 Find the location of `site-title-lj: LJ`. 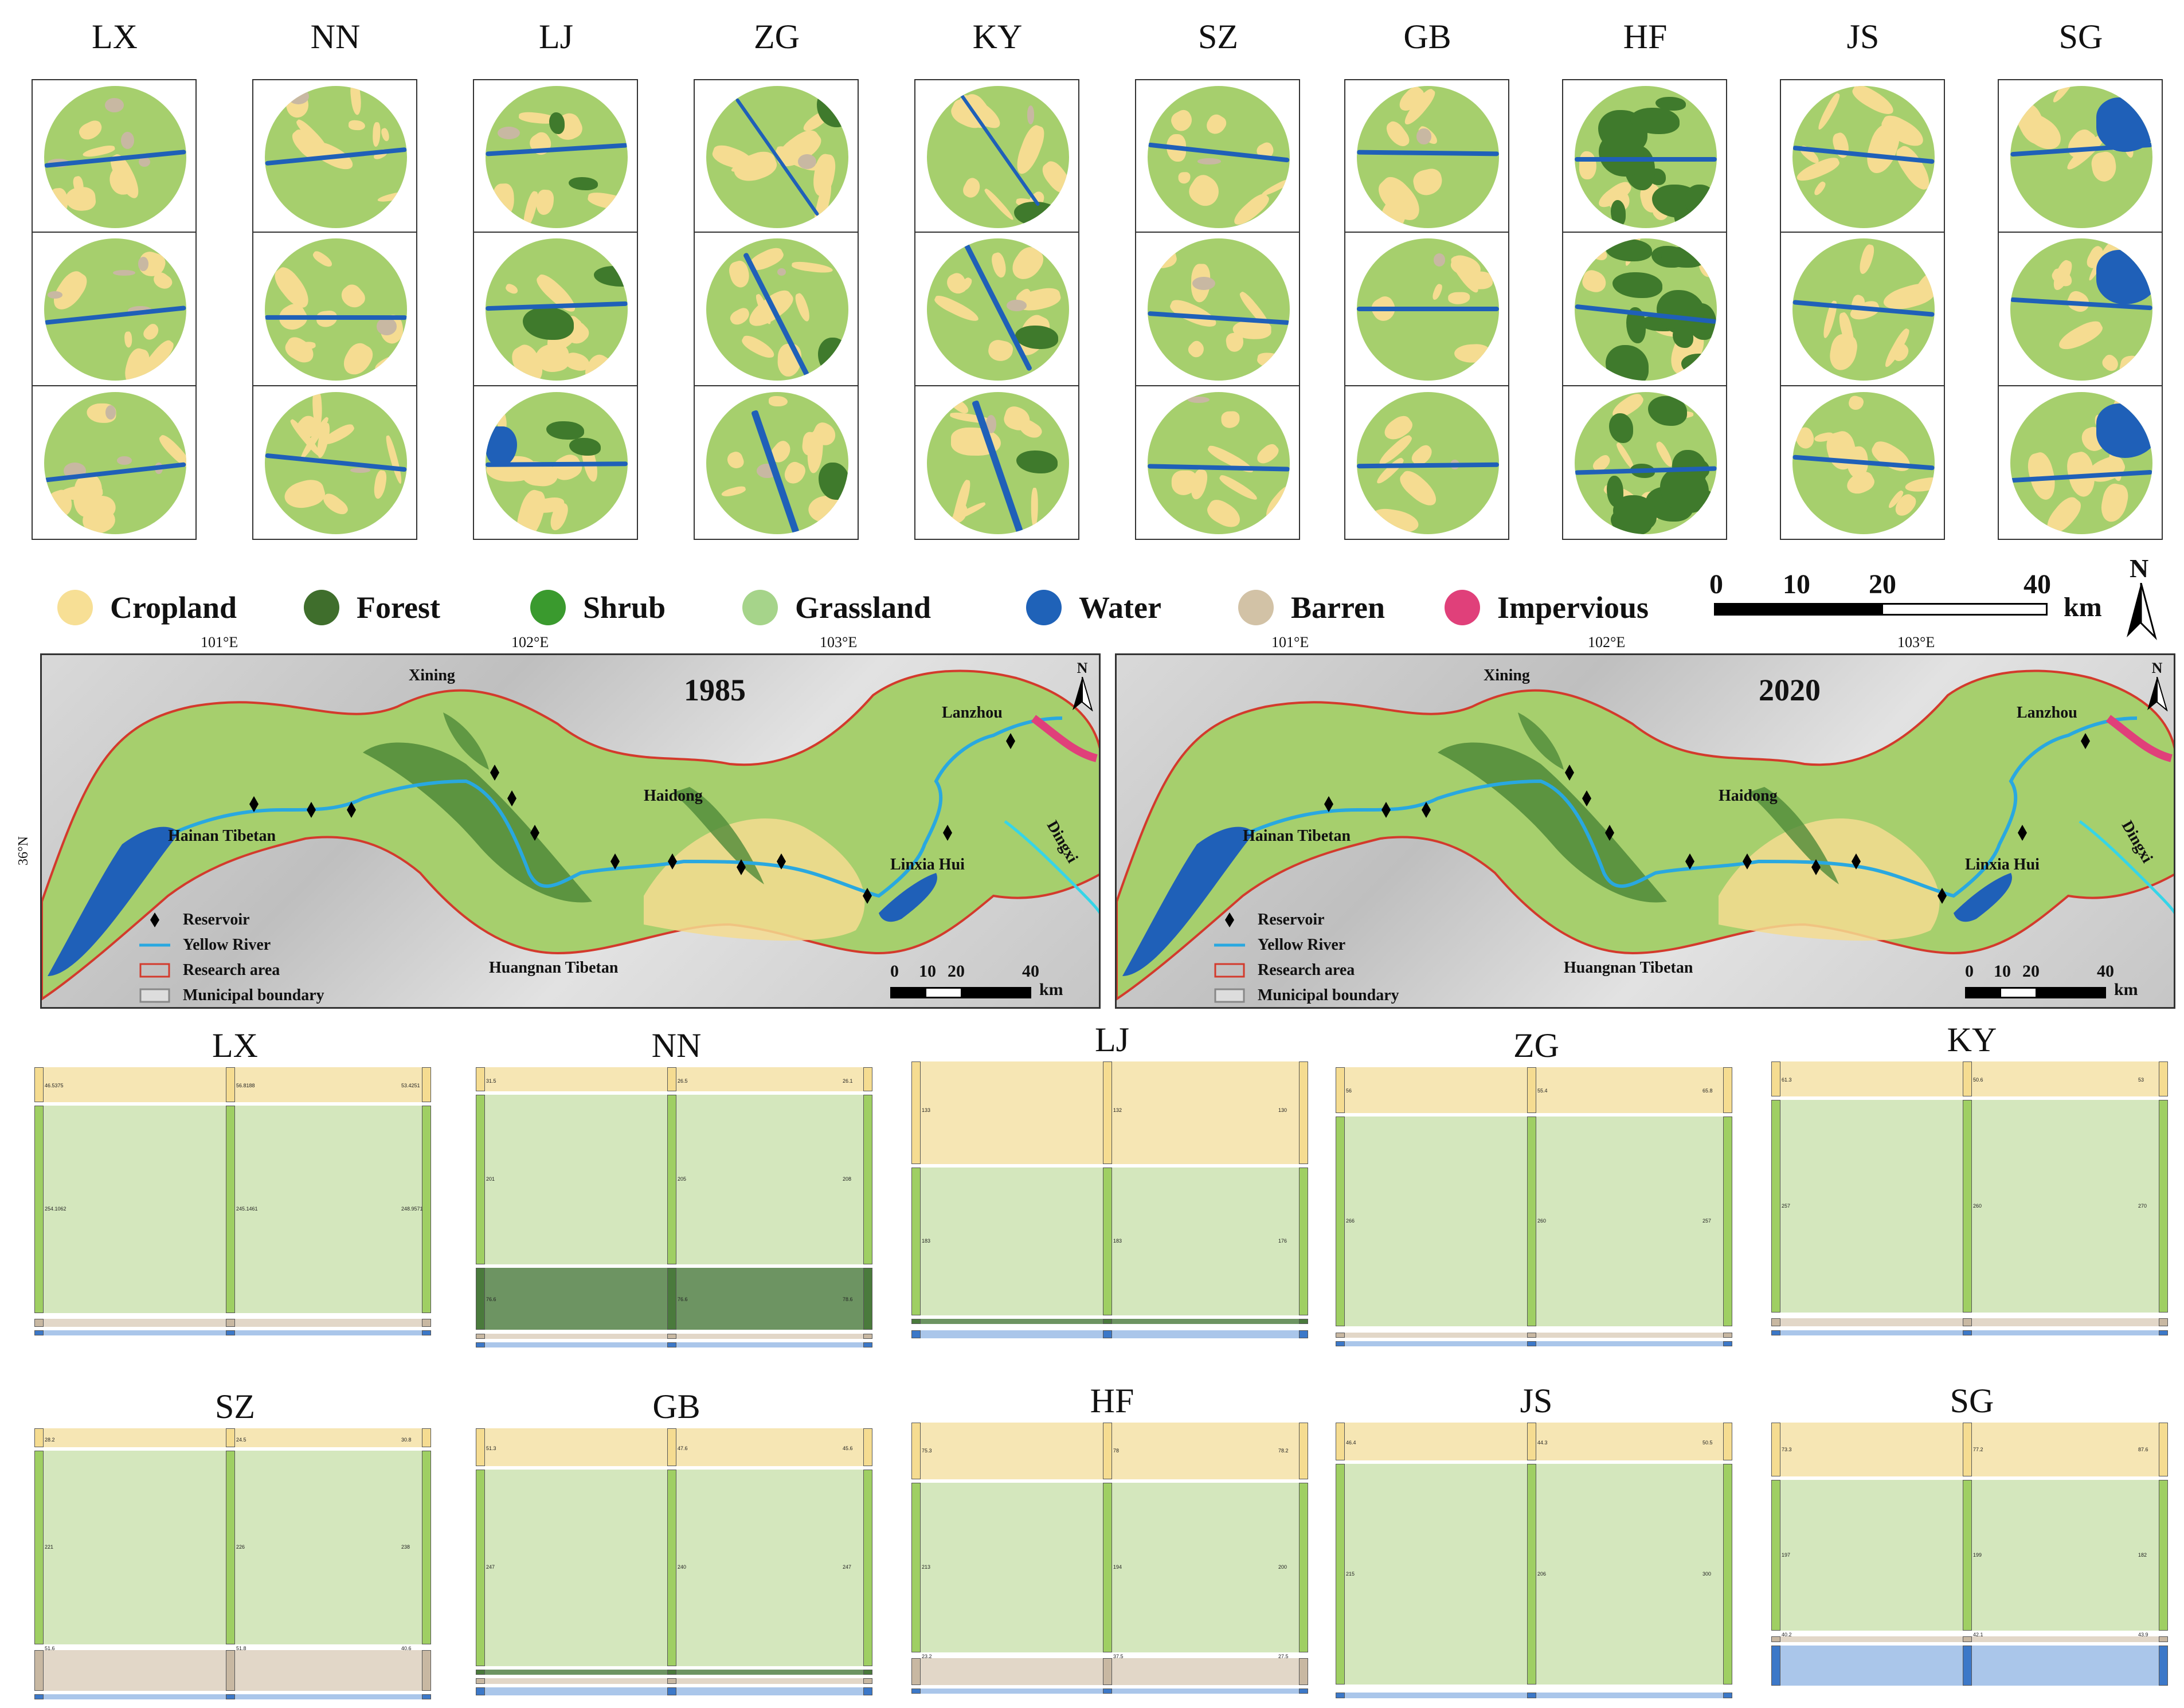

site-title-lj: LJ is located at coordinates (556, 37).